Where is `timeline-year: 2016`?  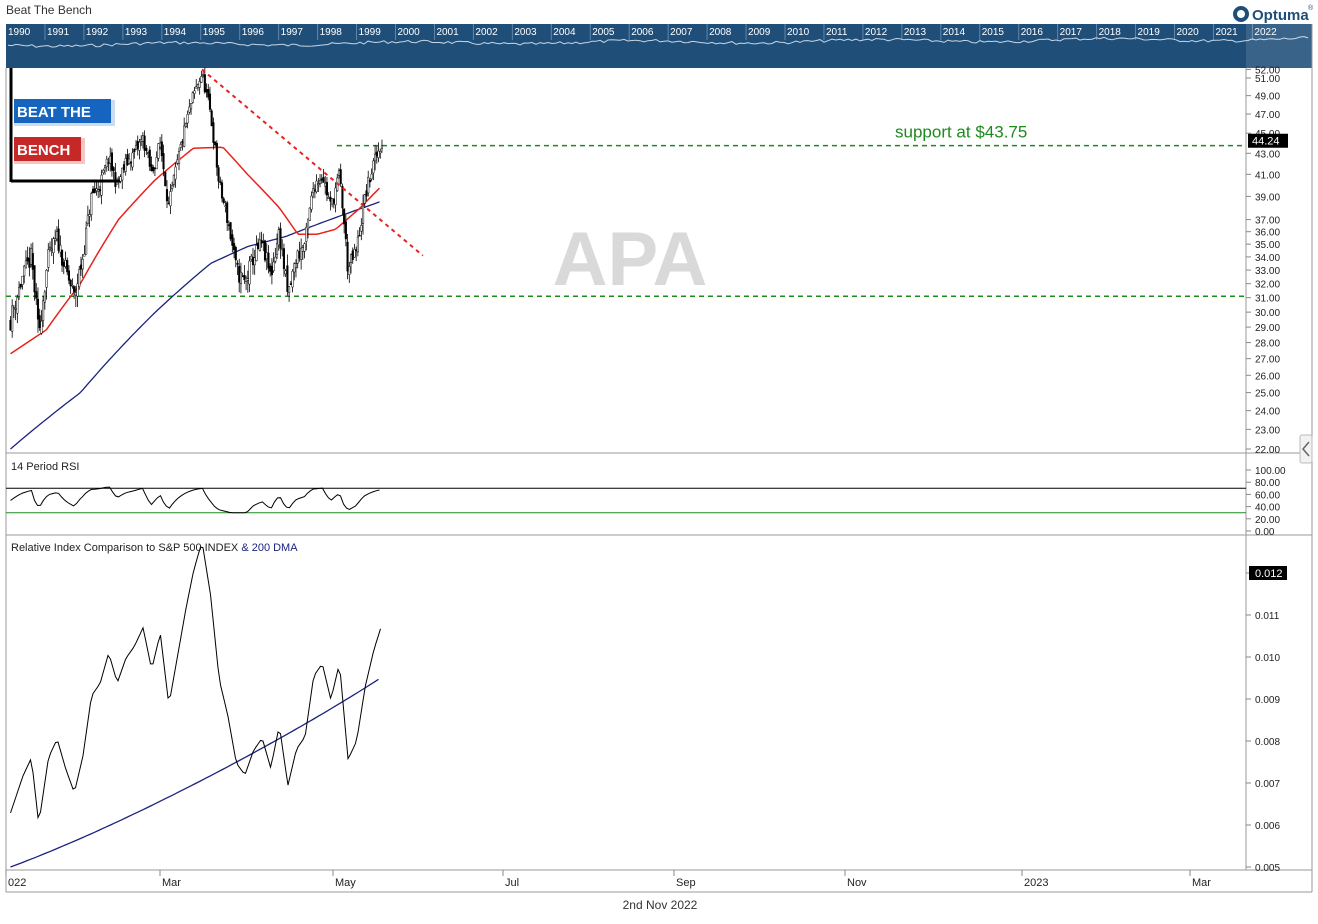 timeline-year: 2016 is located at coordinates (1032, 32).